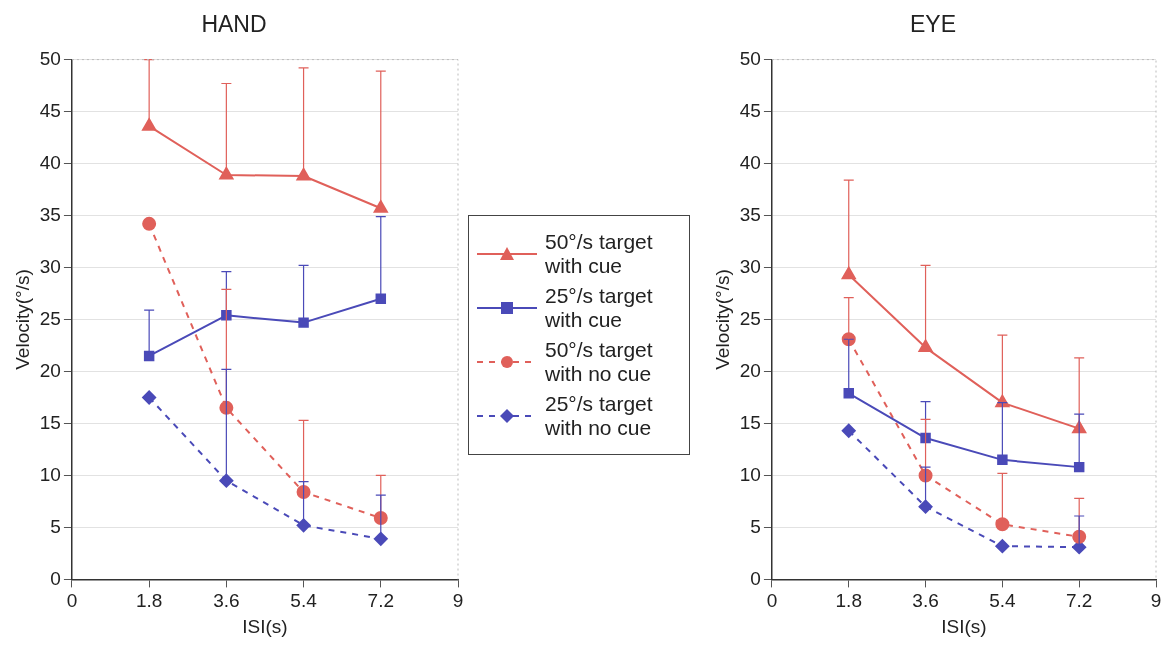 This screenshot has width=1168, height=645. I want to click on chart-title: EYE, so click(933, 24).